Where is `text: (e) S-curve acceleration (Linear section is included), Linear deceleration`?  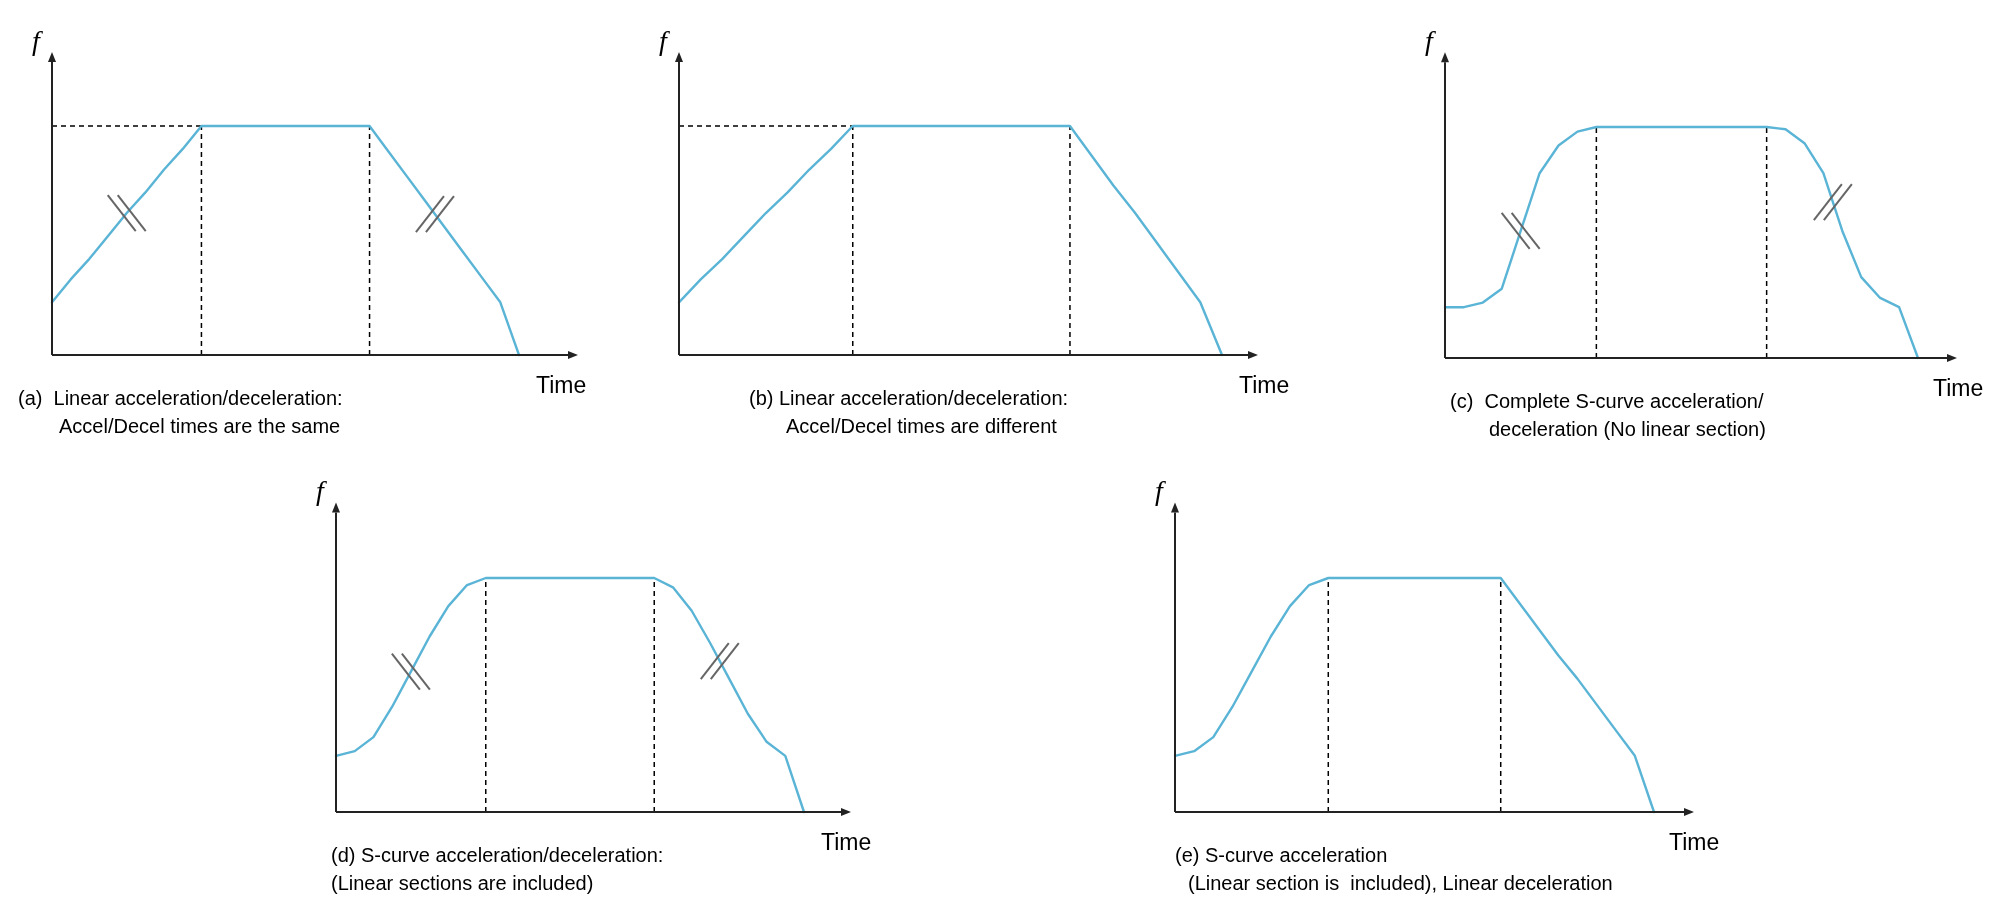 text: (e) S-curve acceleration (Linear section is included), Linear deceleration is located at coordinates (1394, 869).